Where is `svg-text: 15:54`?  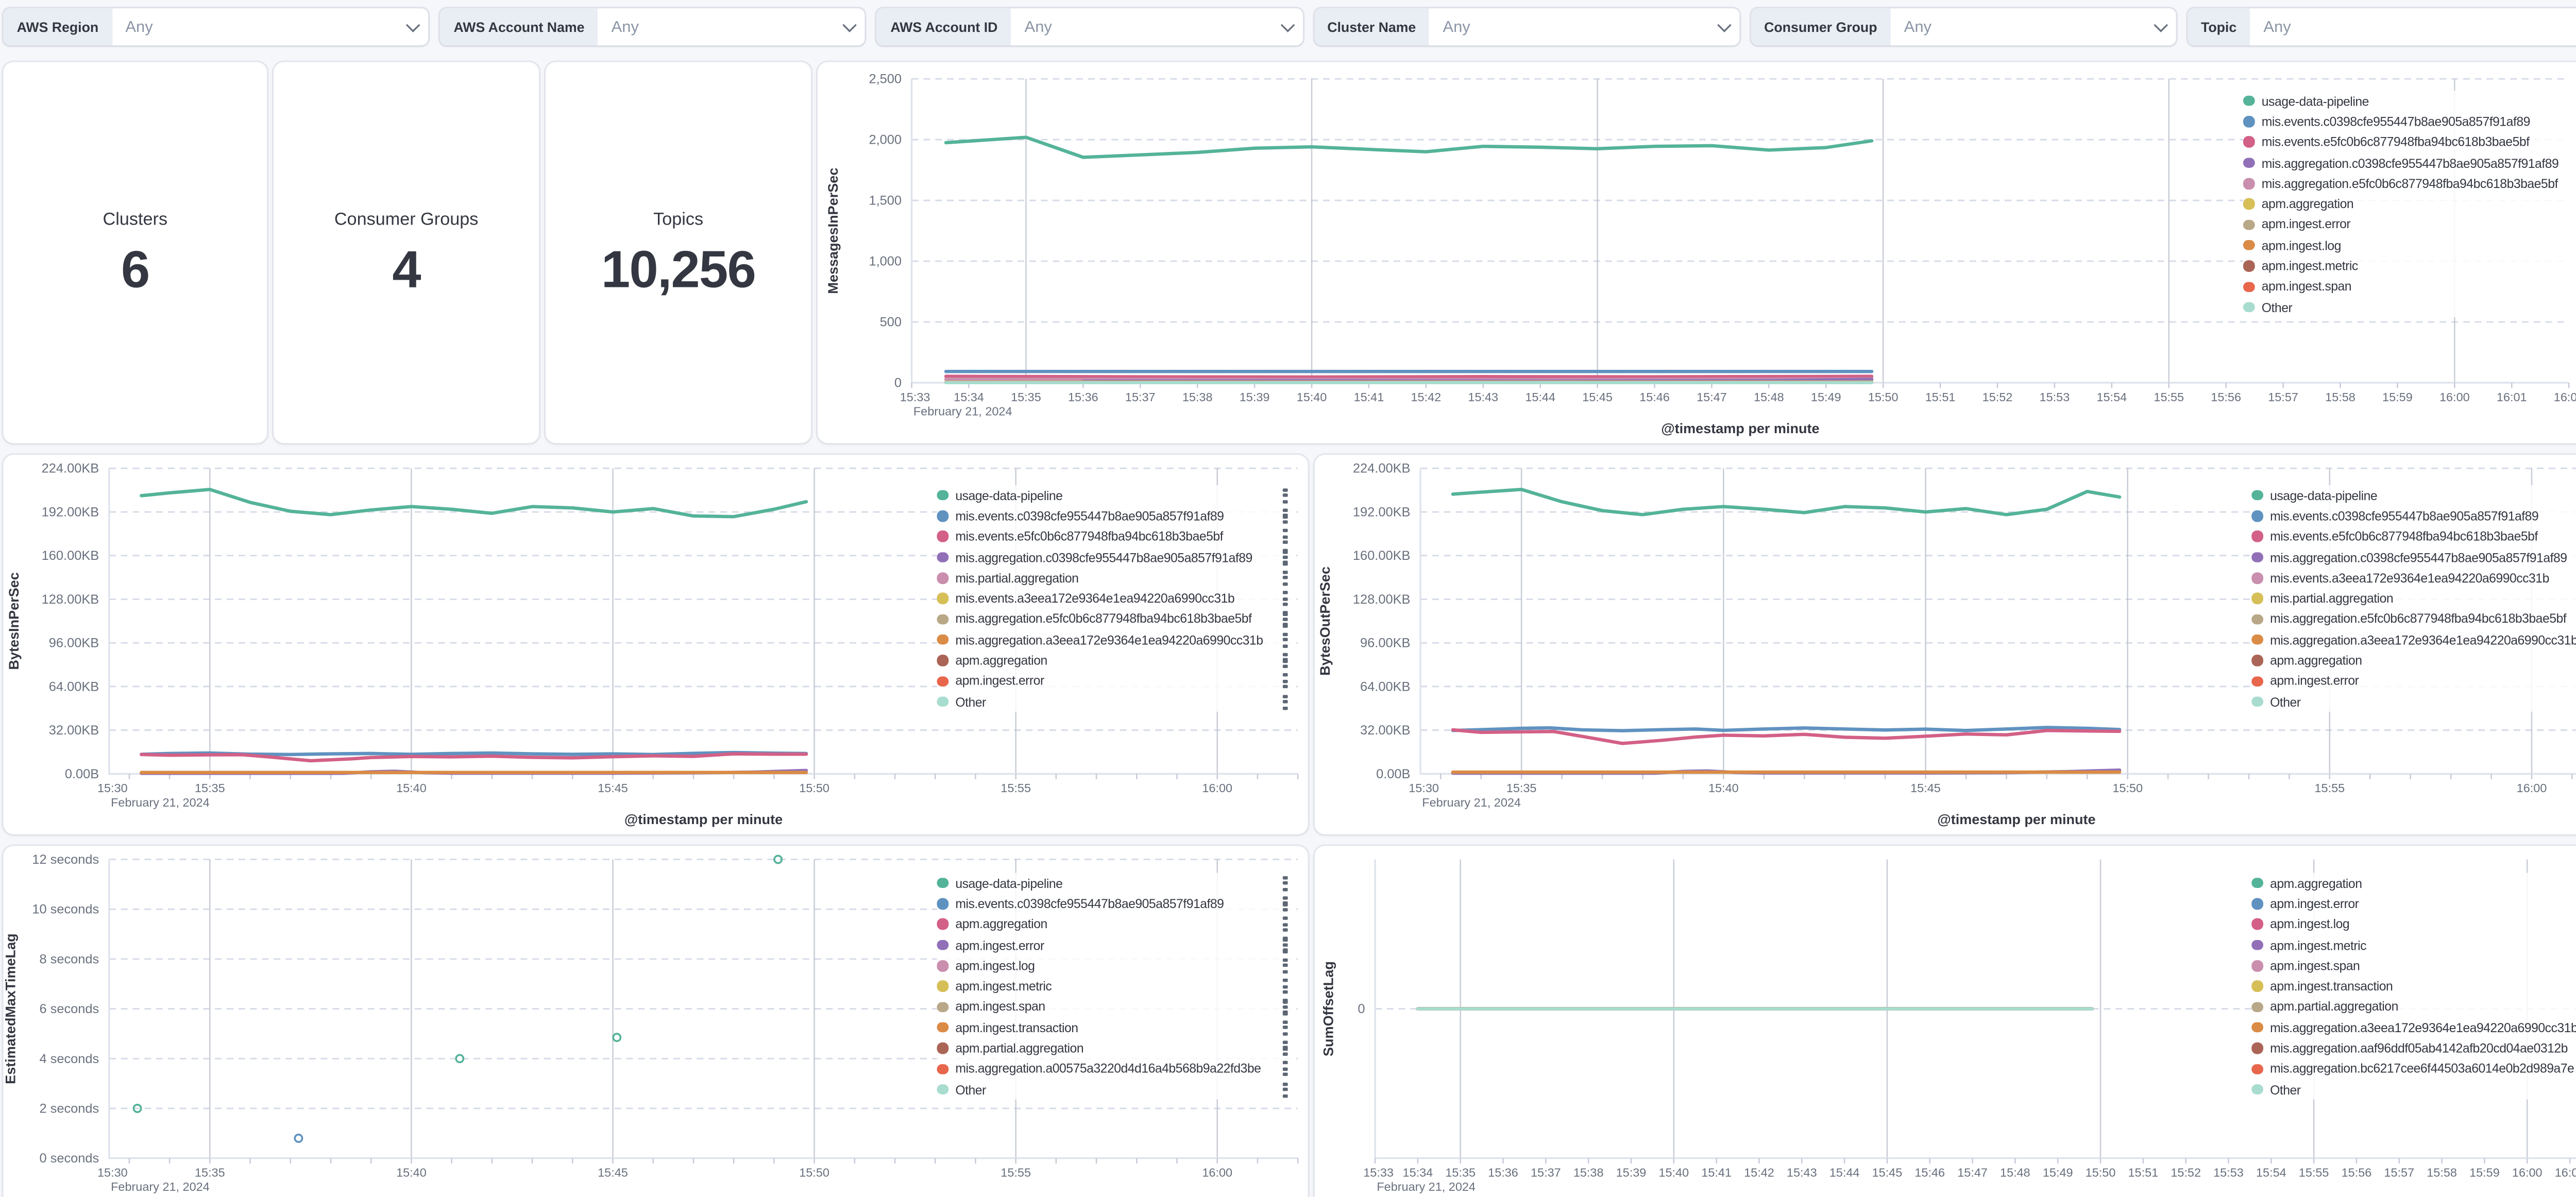 svg-text: 15:54 is located at coordinates (2111, 397).